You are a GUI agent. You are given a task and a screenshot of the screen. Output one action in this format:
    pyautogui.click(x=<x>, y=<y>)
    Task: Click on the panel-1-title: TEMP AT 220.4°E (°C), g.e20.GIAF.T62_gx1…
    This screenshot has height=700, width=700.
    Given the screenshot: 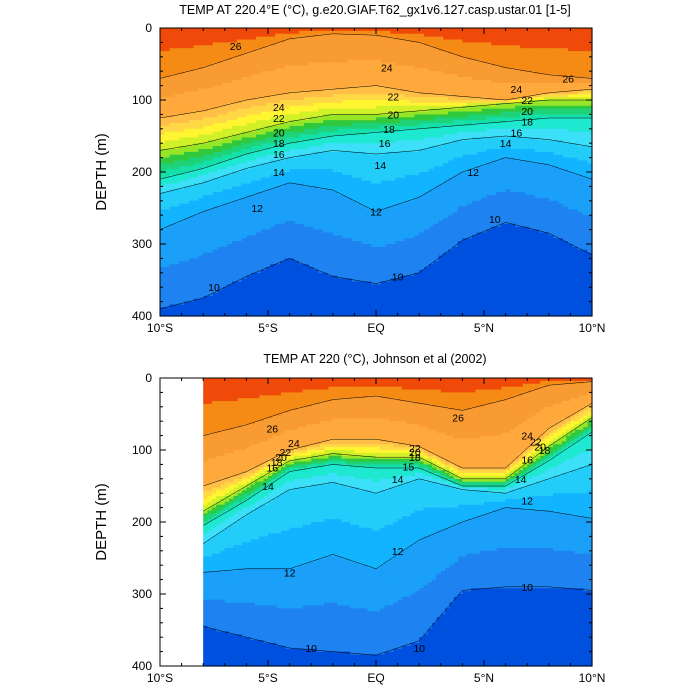 What is the action you would take?
    pyautogui.click(x=374, y=10)
    